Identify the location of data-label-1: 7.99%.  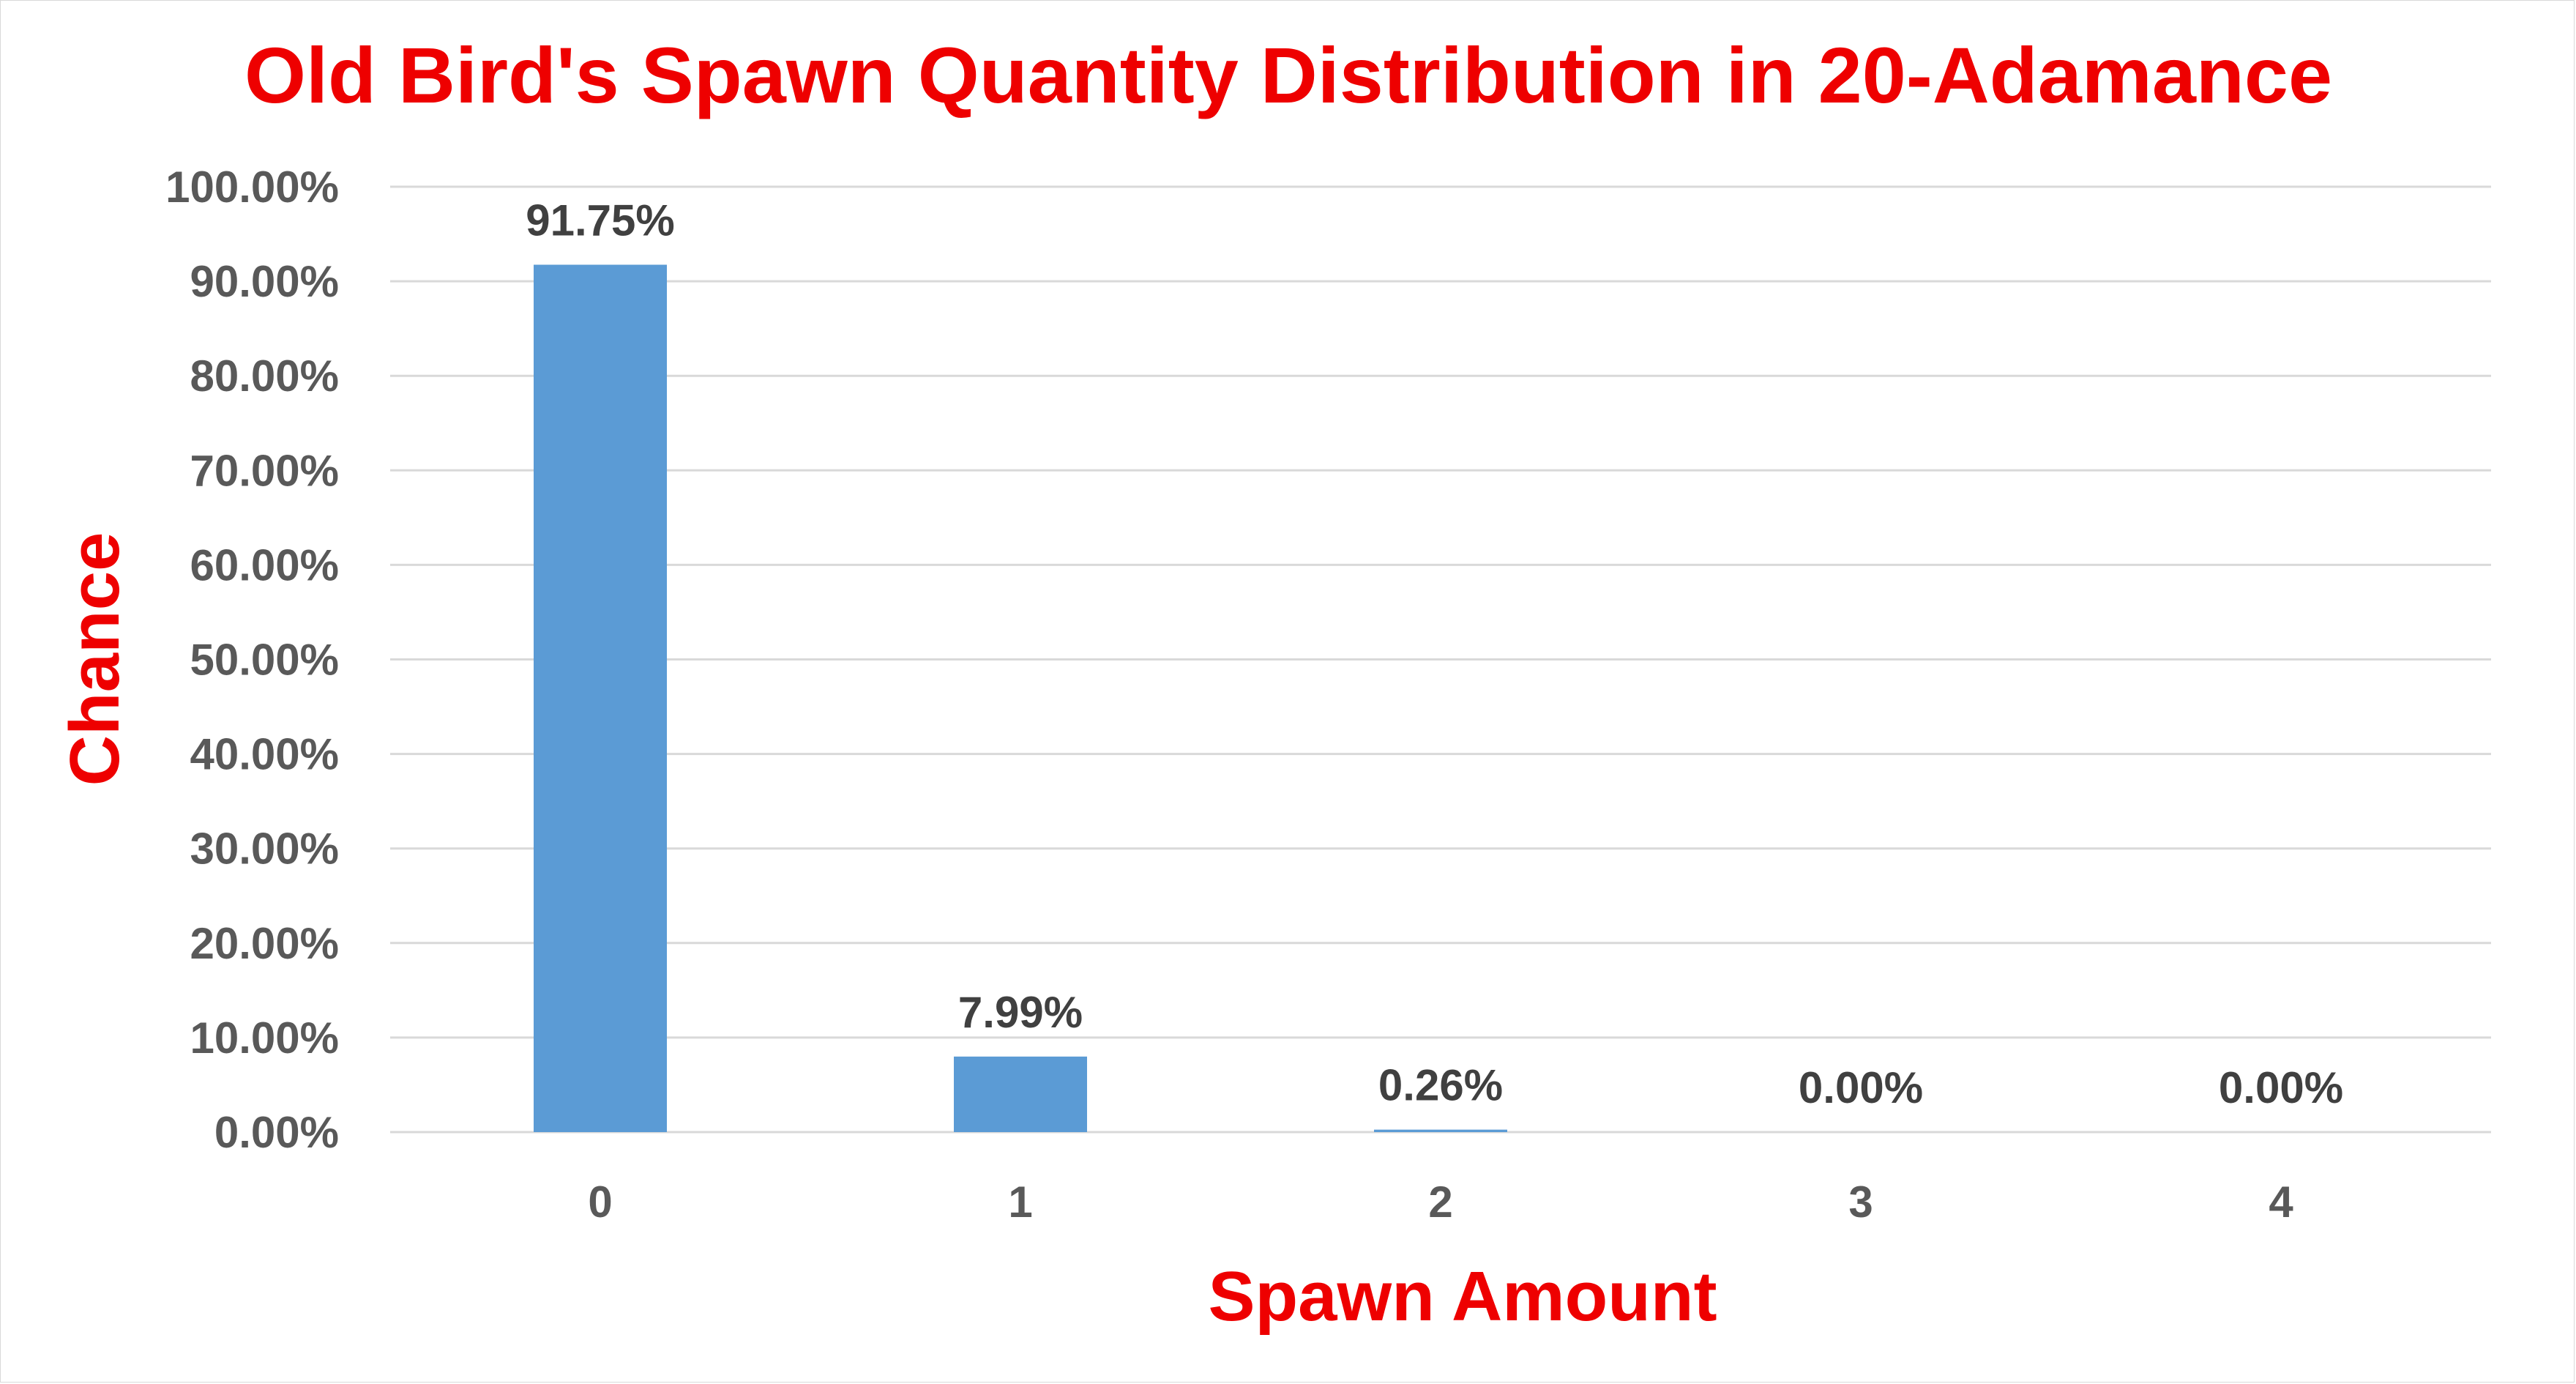
(1020, 1012).